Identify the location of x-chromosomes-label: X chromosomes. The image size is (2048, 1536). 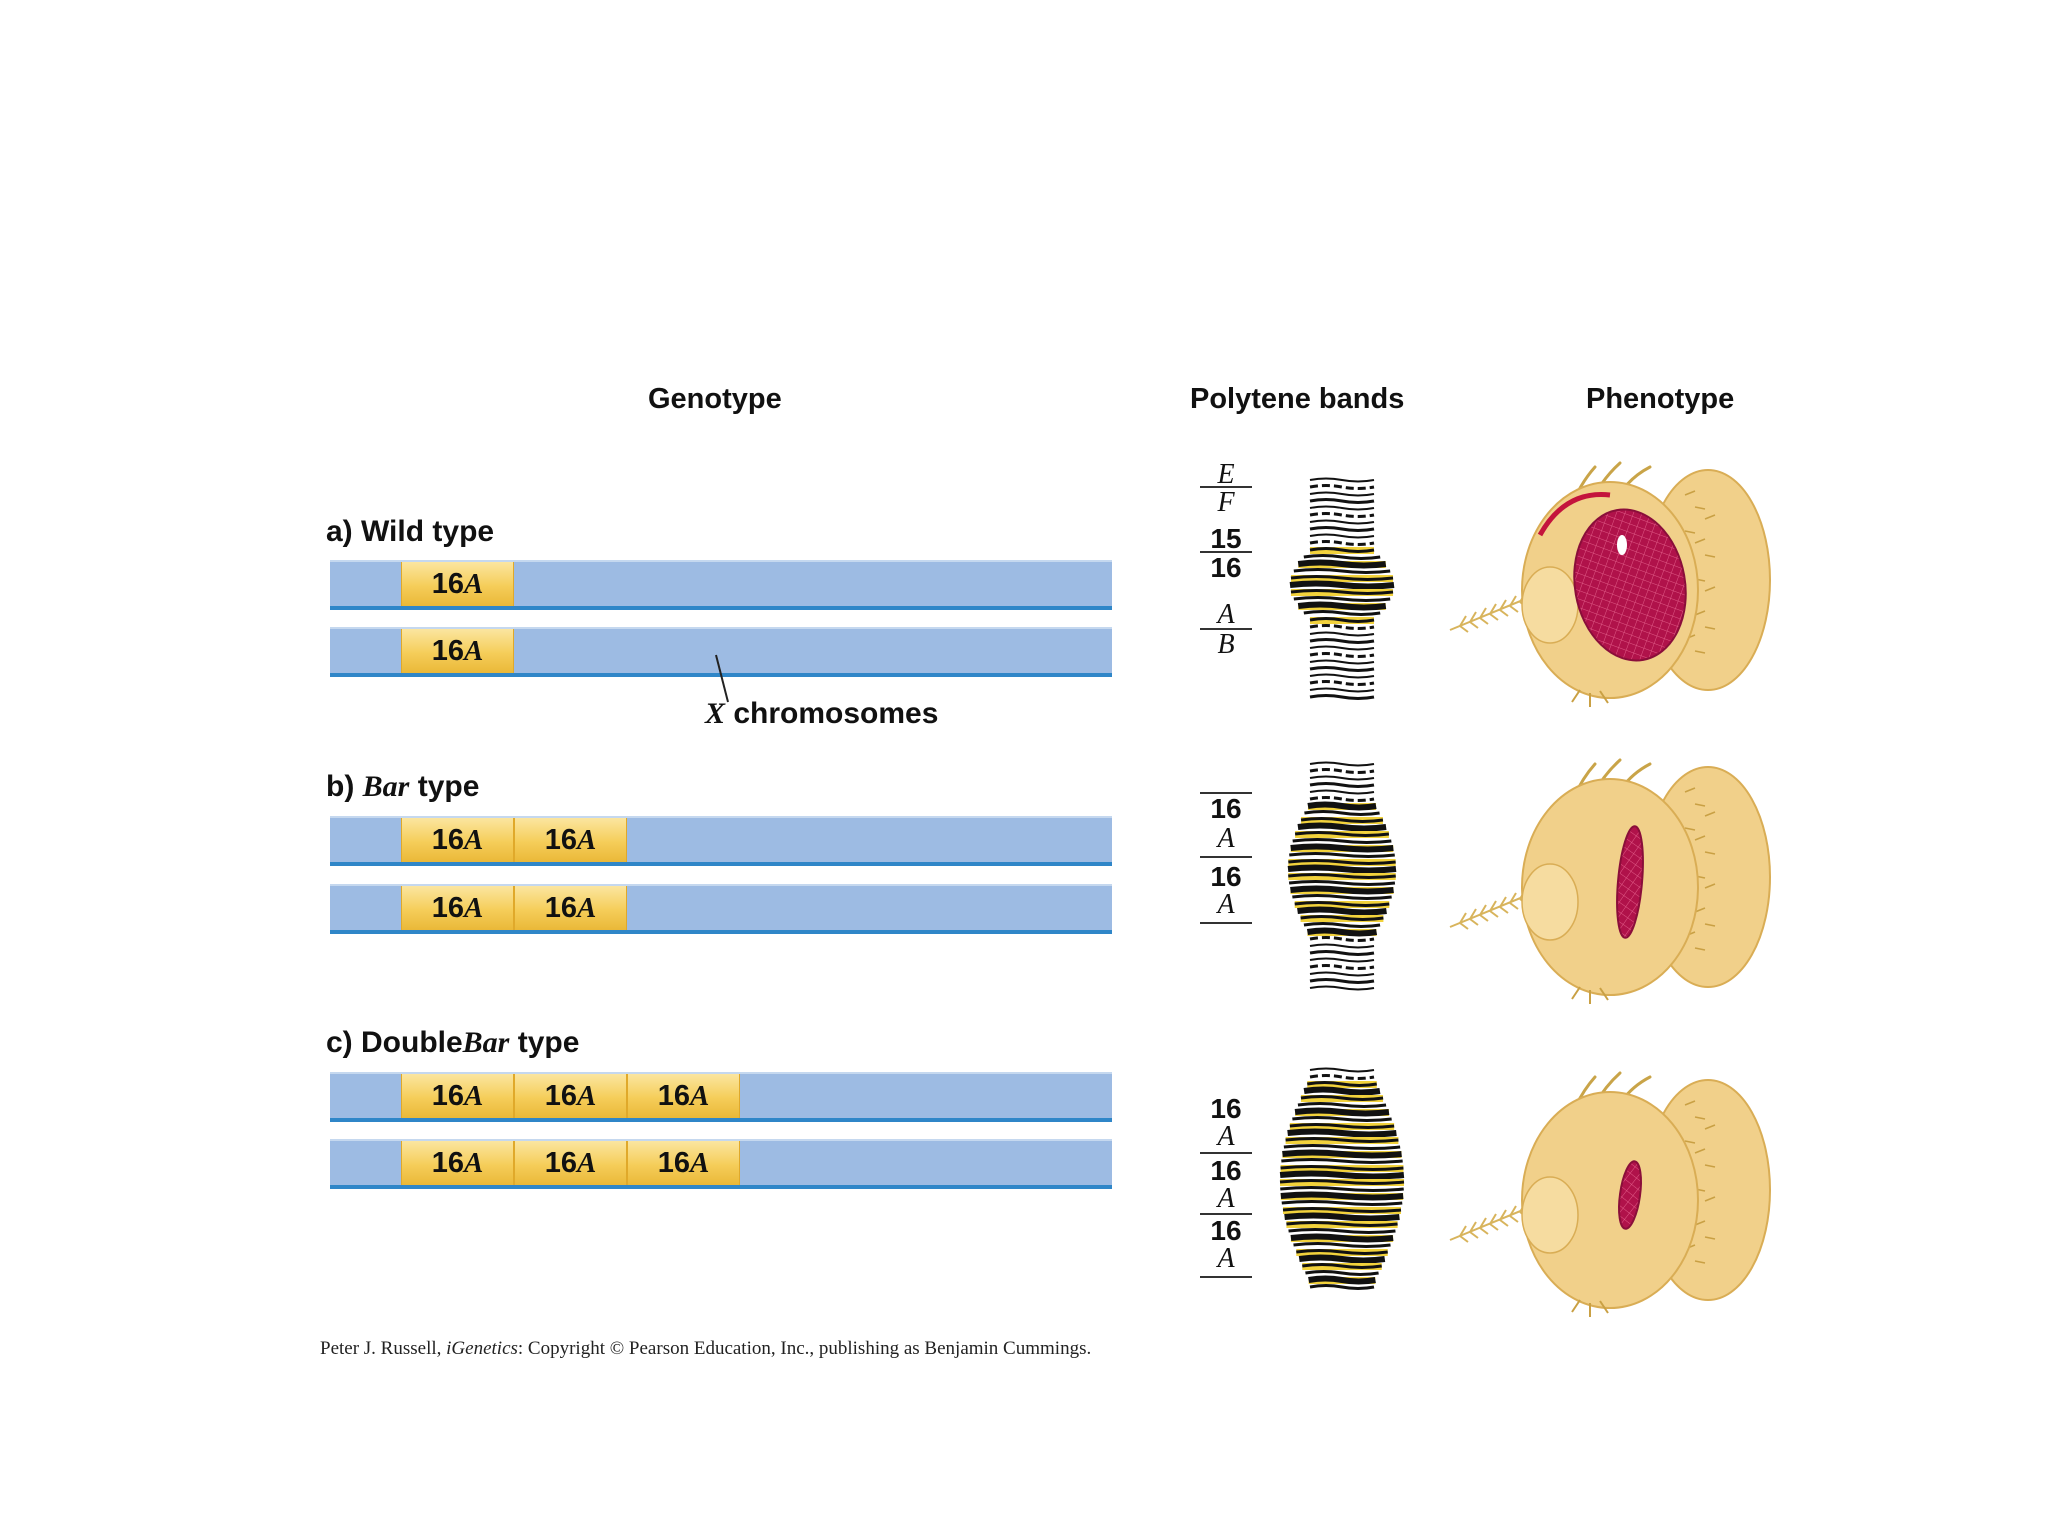
(822, 713).